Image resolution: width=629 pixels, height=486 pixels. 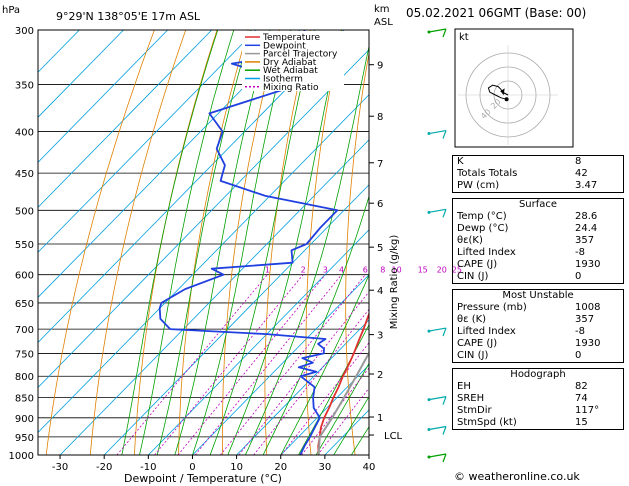 What do you see at coordinates (586, 228) in the screenshot?
I see `row-value: 24.4` at bounding box center [586, 228].